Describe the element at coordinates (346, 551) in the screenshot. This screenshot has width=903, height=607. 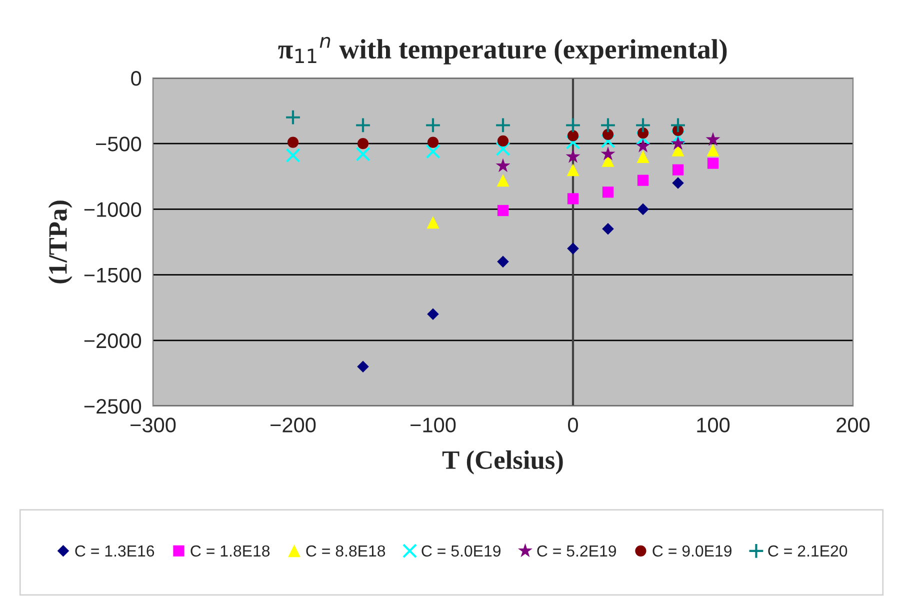
I see `legend-label: C = 8.8E18` at that location.